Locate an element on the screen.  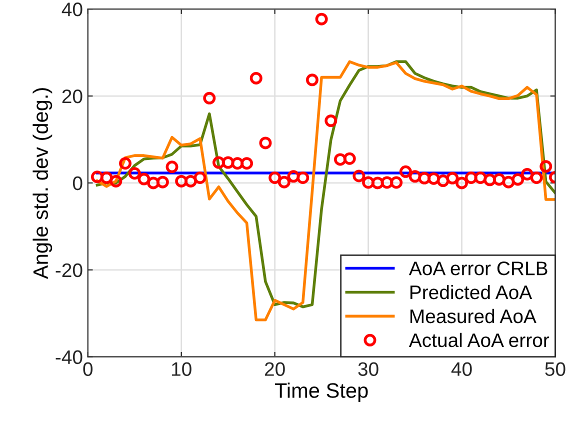
x-tick-label: 50 is located at coordinates (555, 369).